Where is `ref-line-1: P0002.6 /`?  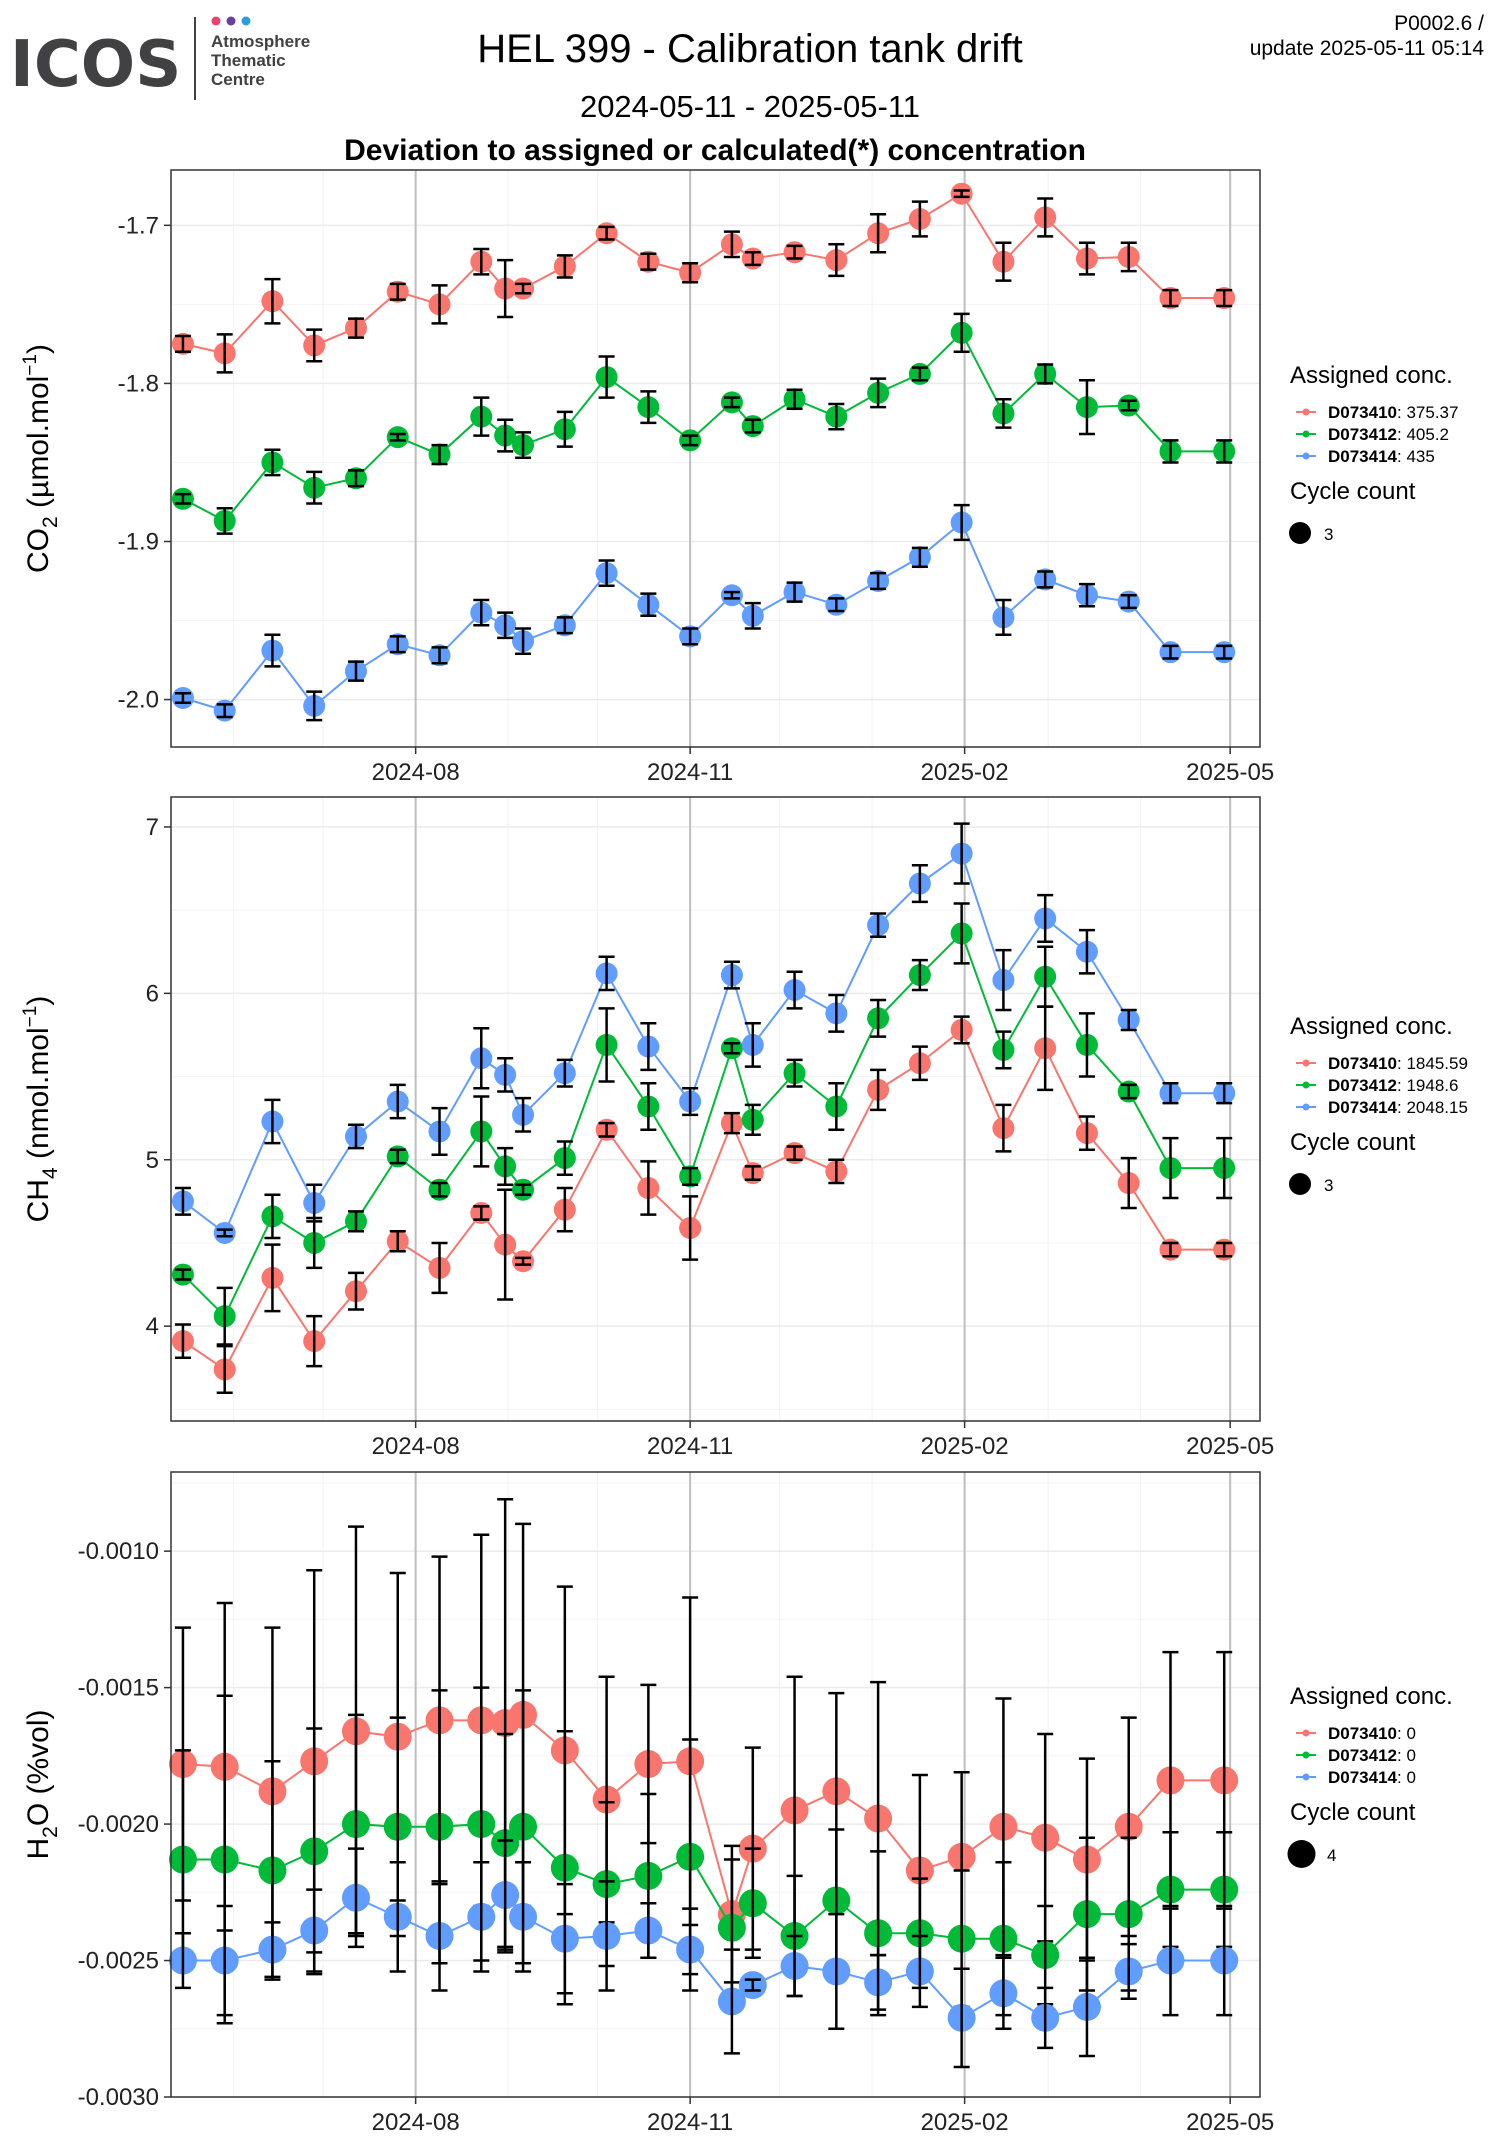 ref-line-1: P0002.6 / is located at coordinates (1439, 23).